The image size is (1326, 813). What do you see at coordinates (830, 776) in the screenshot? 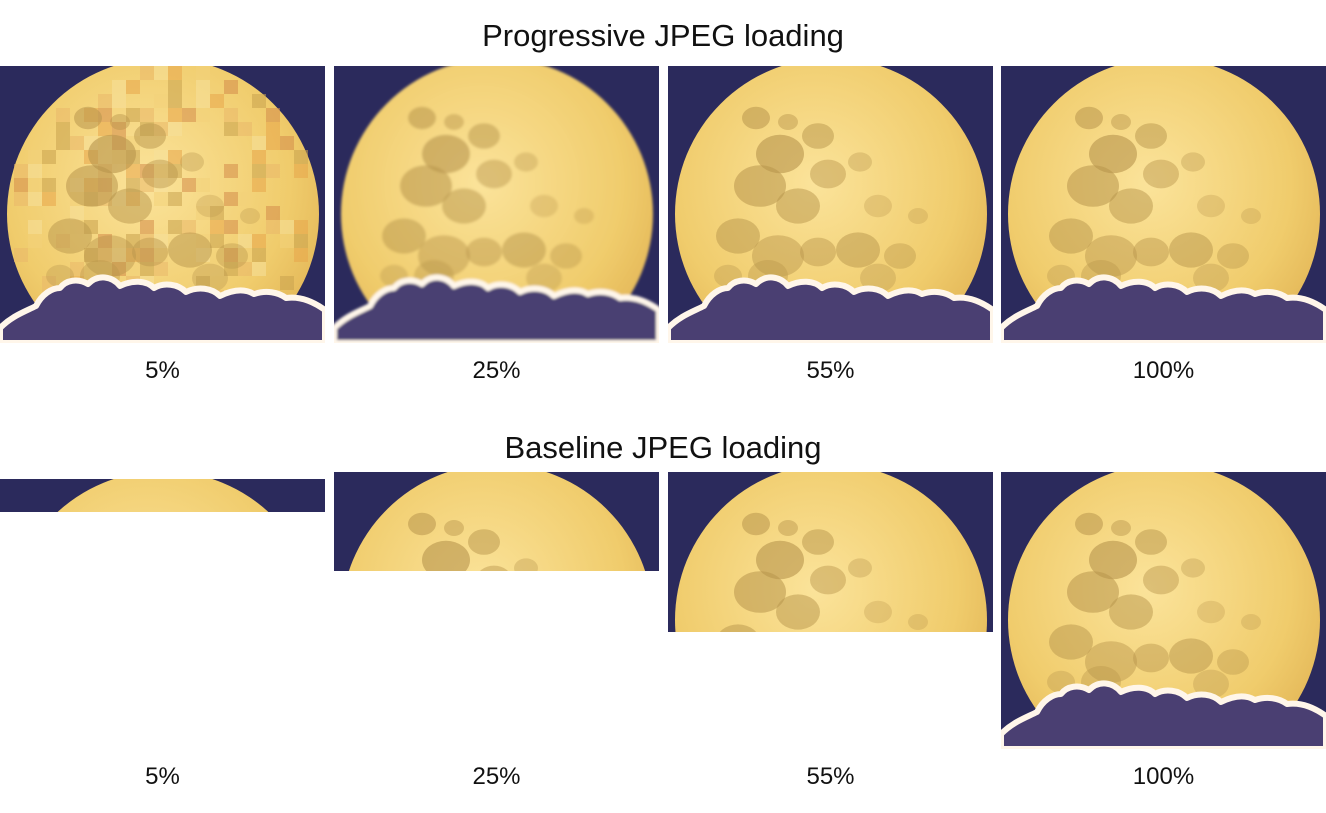
I see `baseline-label-55: 55%` at bounding box center [830, 776].